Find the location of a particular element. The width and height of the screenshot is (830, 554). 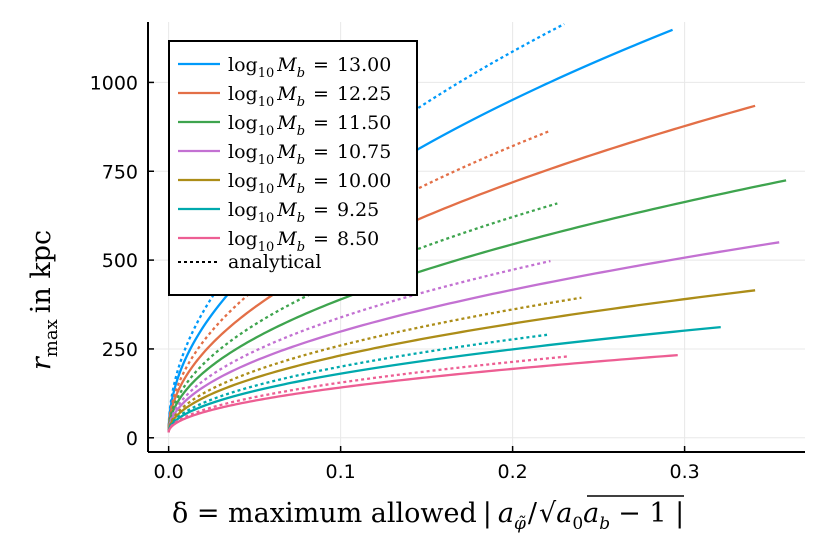

legend-label-5: log10 Mb = 9.25 is located at coordinates (303, 212).